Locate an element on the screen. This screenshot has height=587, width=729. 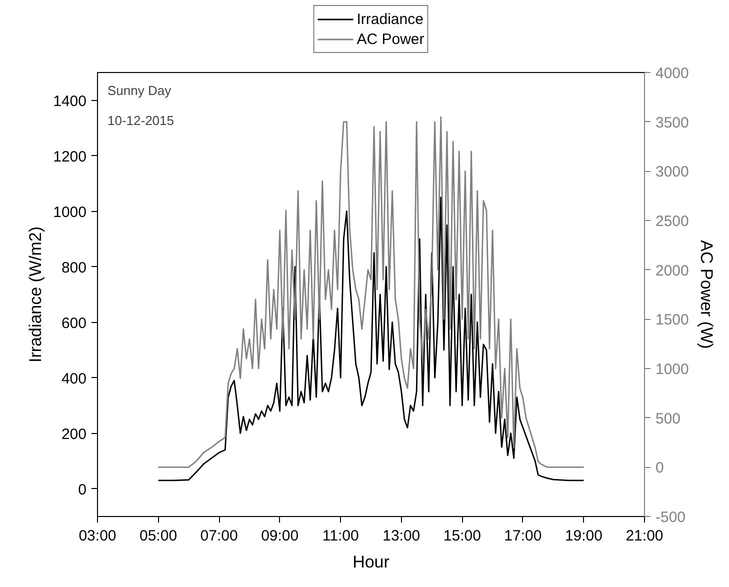
y-tick-label: 1200 is located at coordinates (70, 157).